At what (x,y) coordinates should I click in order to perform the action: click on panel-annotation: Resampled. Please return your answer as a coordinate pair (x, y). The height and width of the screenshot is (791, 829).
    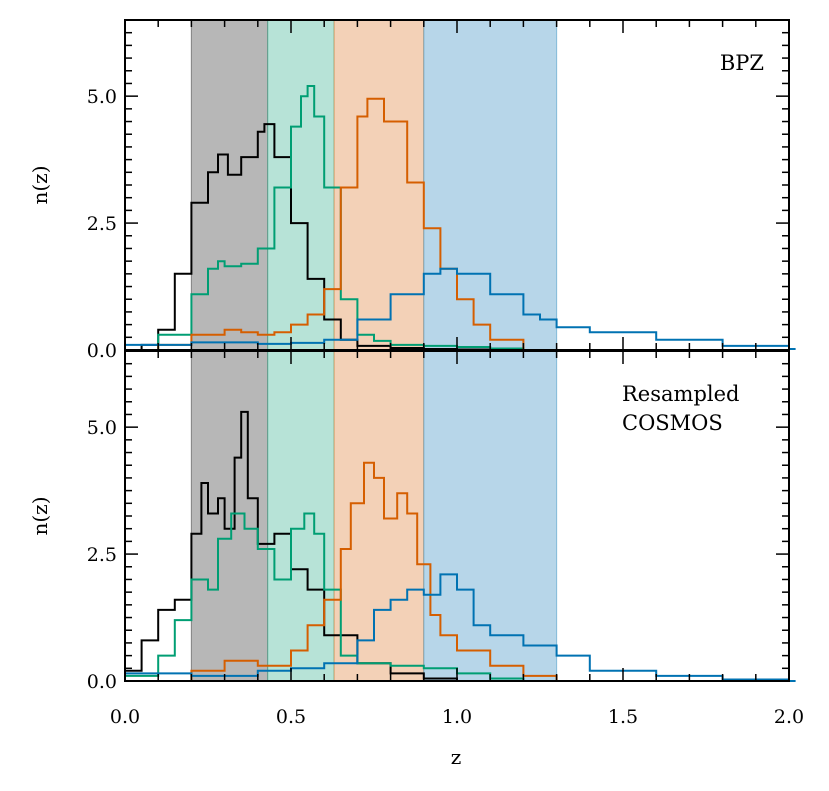
    Looking at the image, I should click on (680, 394).